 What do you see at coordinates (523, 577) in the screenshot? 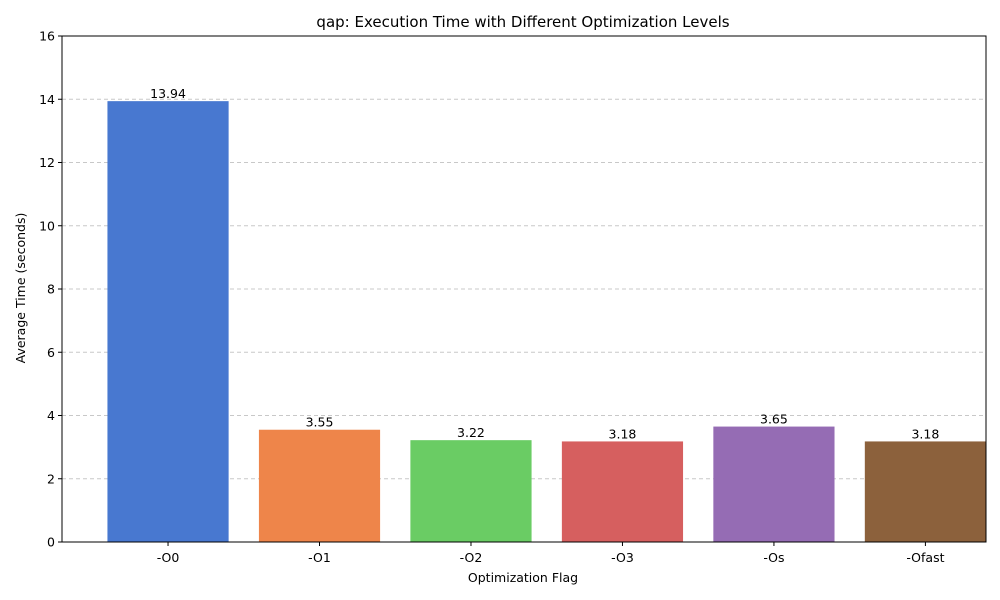
I see `x-axis-label: Optimization Flag` at bounding box center [523, 577].